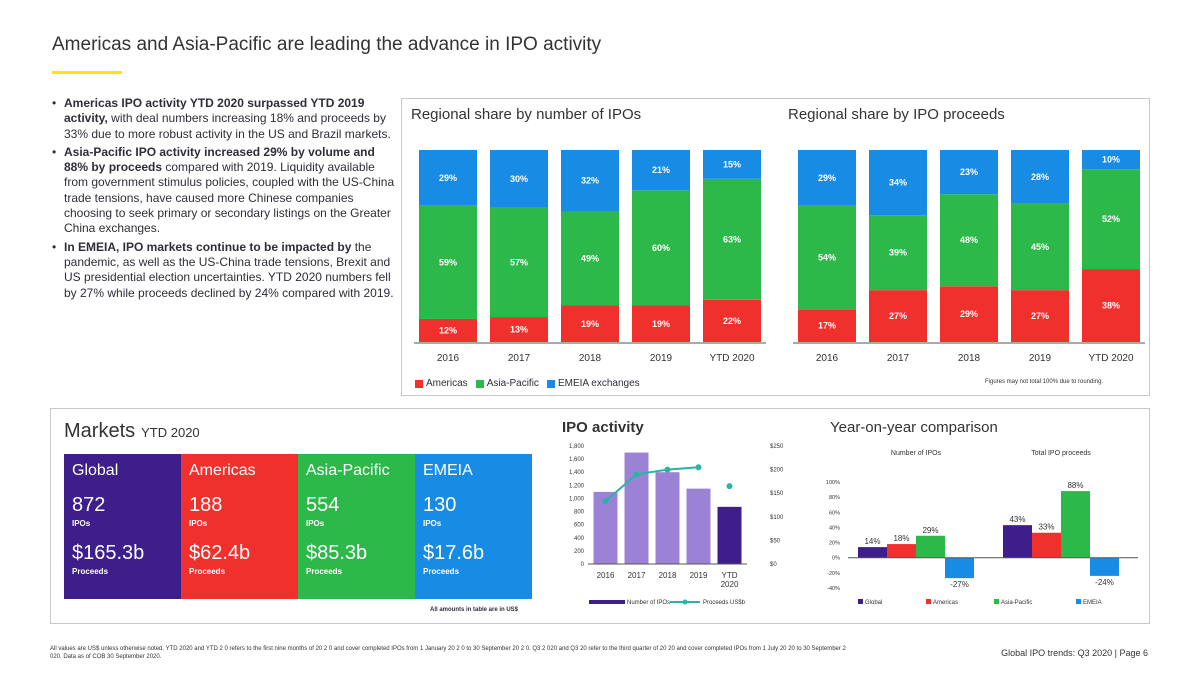  Describe the element at coordinates (577, 473) in the screenshot. I see `y-tick-label: 1,400` at that location.